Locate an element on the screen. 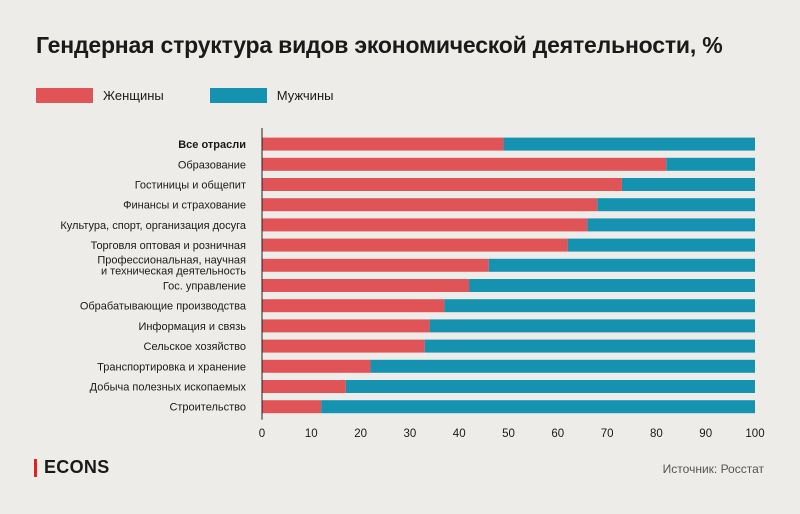  x-tick-label-1: 10 is located at coordinates (311, 434).